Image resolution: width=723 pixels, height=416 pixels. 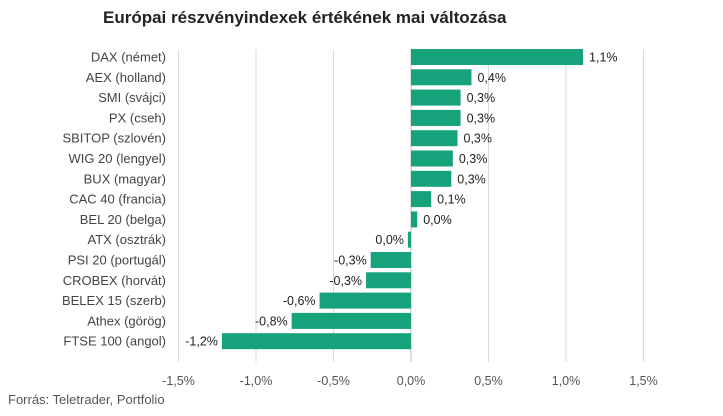 What do you see at coordinates (117, 158) in the screenshot?
I see `category-label: WIG 20 (lengyel)` at bounding box center [117, 158].